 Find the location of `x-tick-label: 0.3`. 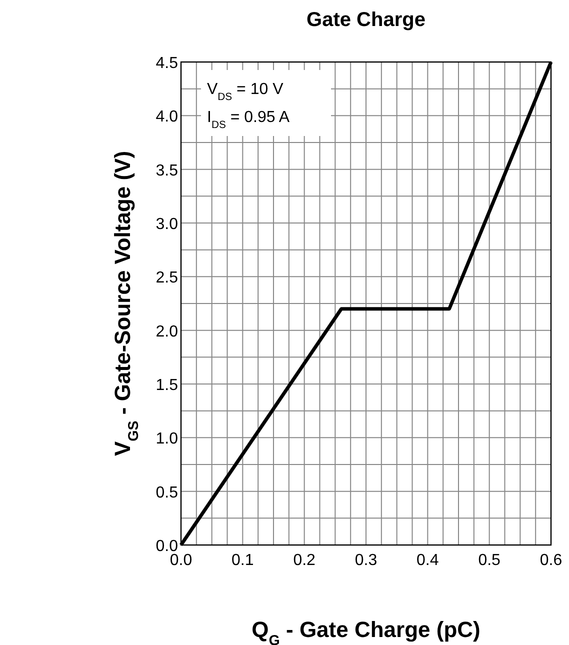

x-tick-label: 0.3 is located at coordinates (366, 560).